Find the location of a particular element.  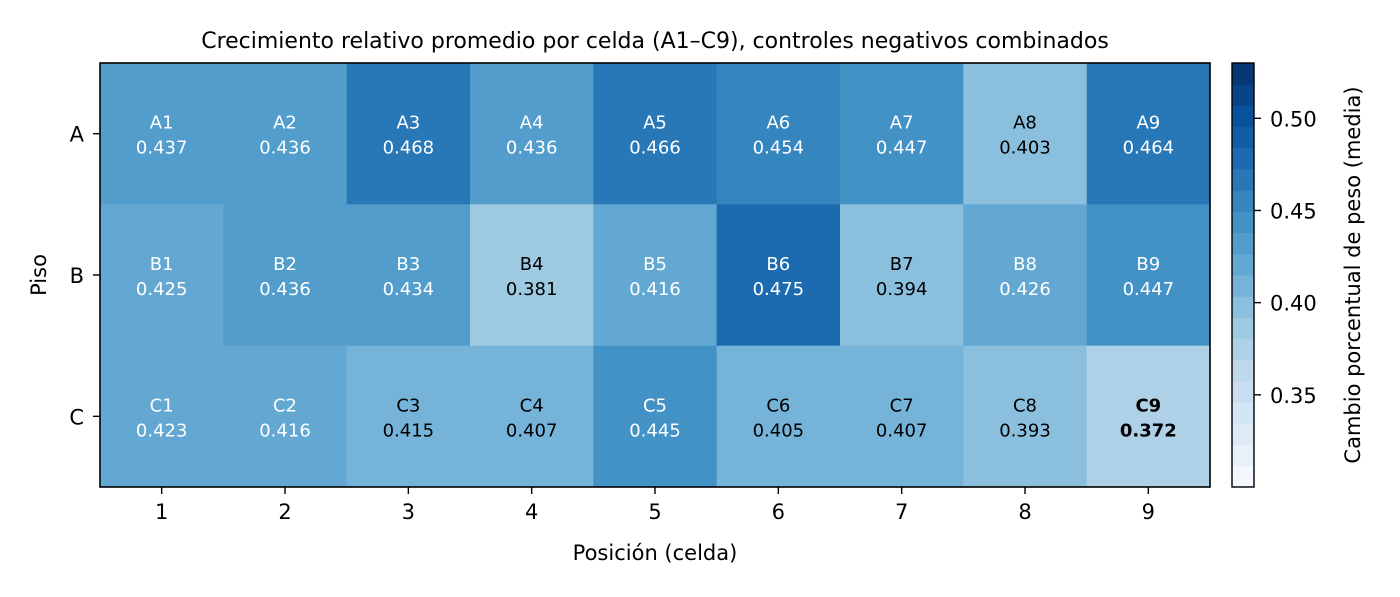

cell-value-A7: 0.447 is located at coordinates (902, 148).